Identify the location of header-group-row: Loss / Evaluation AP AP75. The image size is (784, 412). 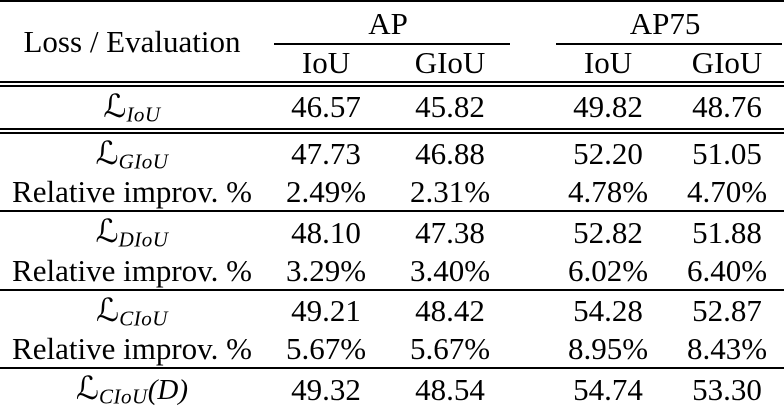
(392, 30).